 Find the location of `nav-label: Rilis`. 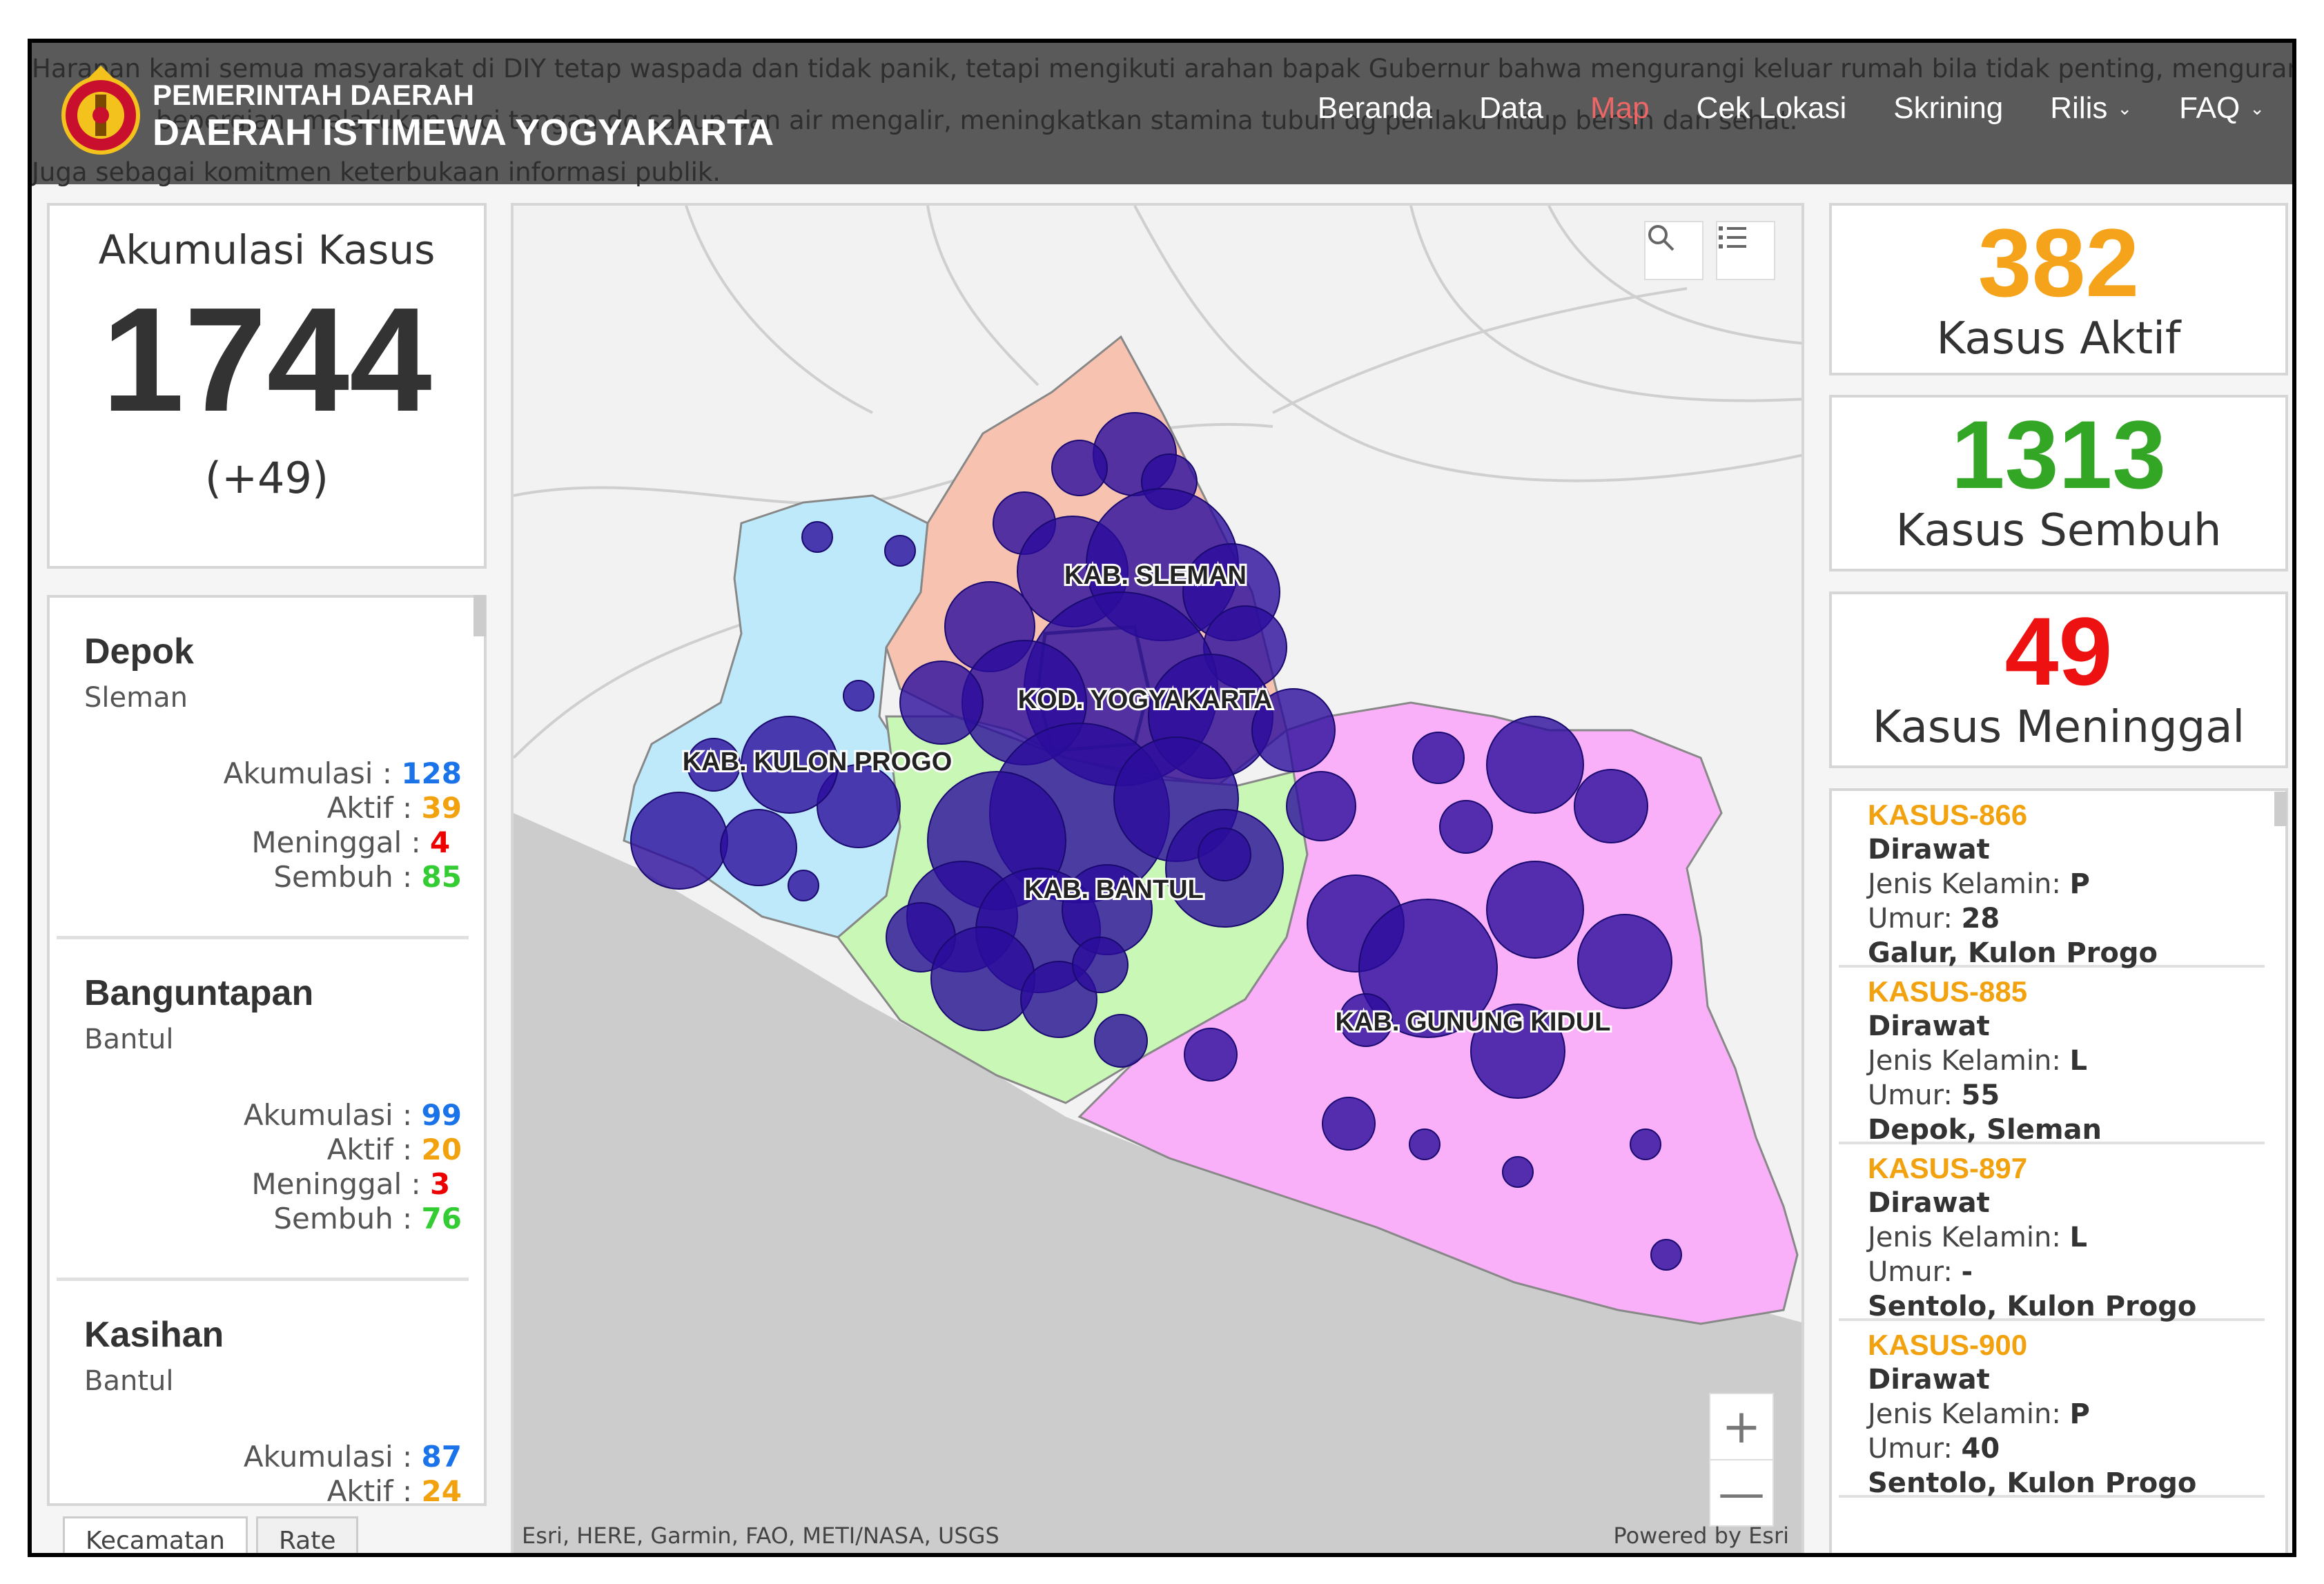

nav-label: Rilis is located at coordinates (2079, 108).